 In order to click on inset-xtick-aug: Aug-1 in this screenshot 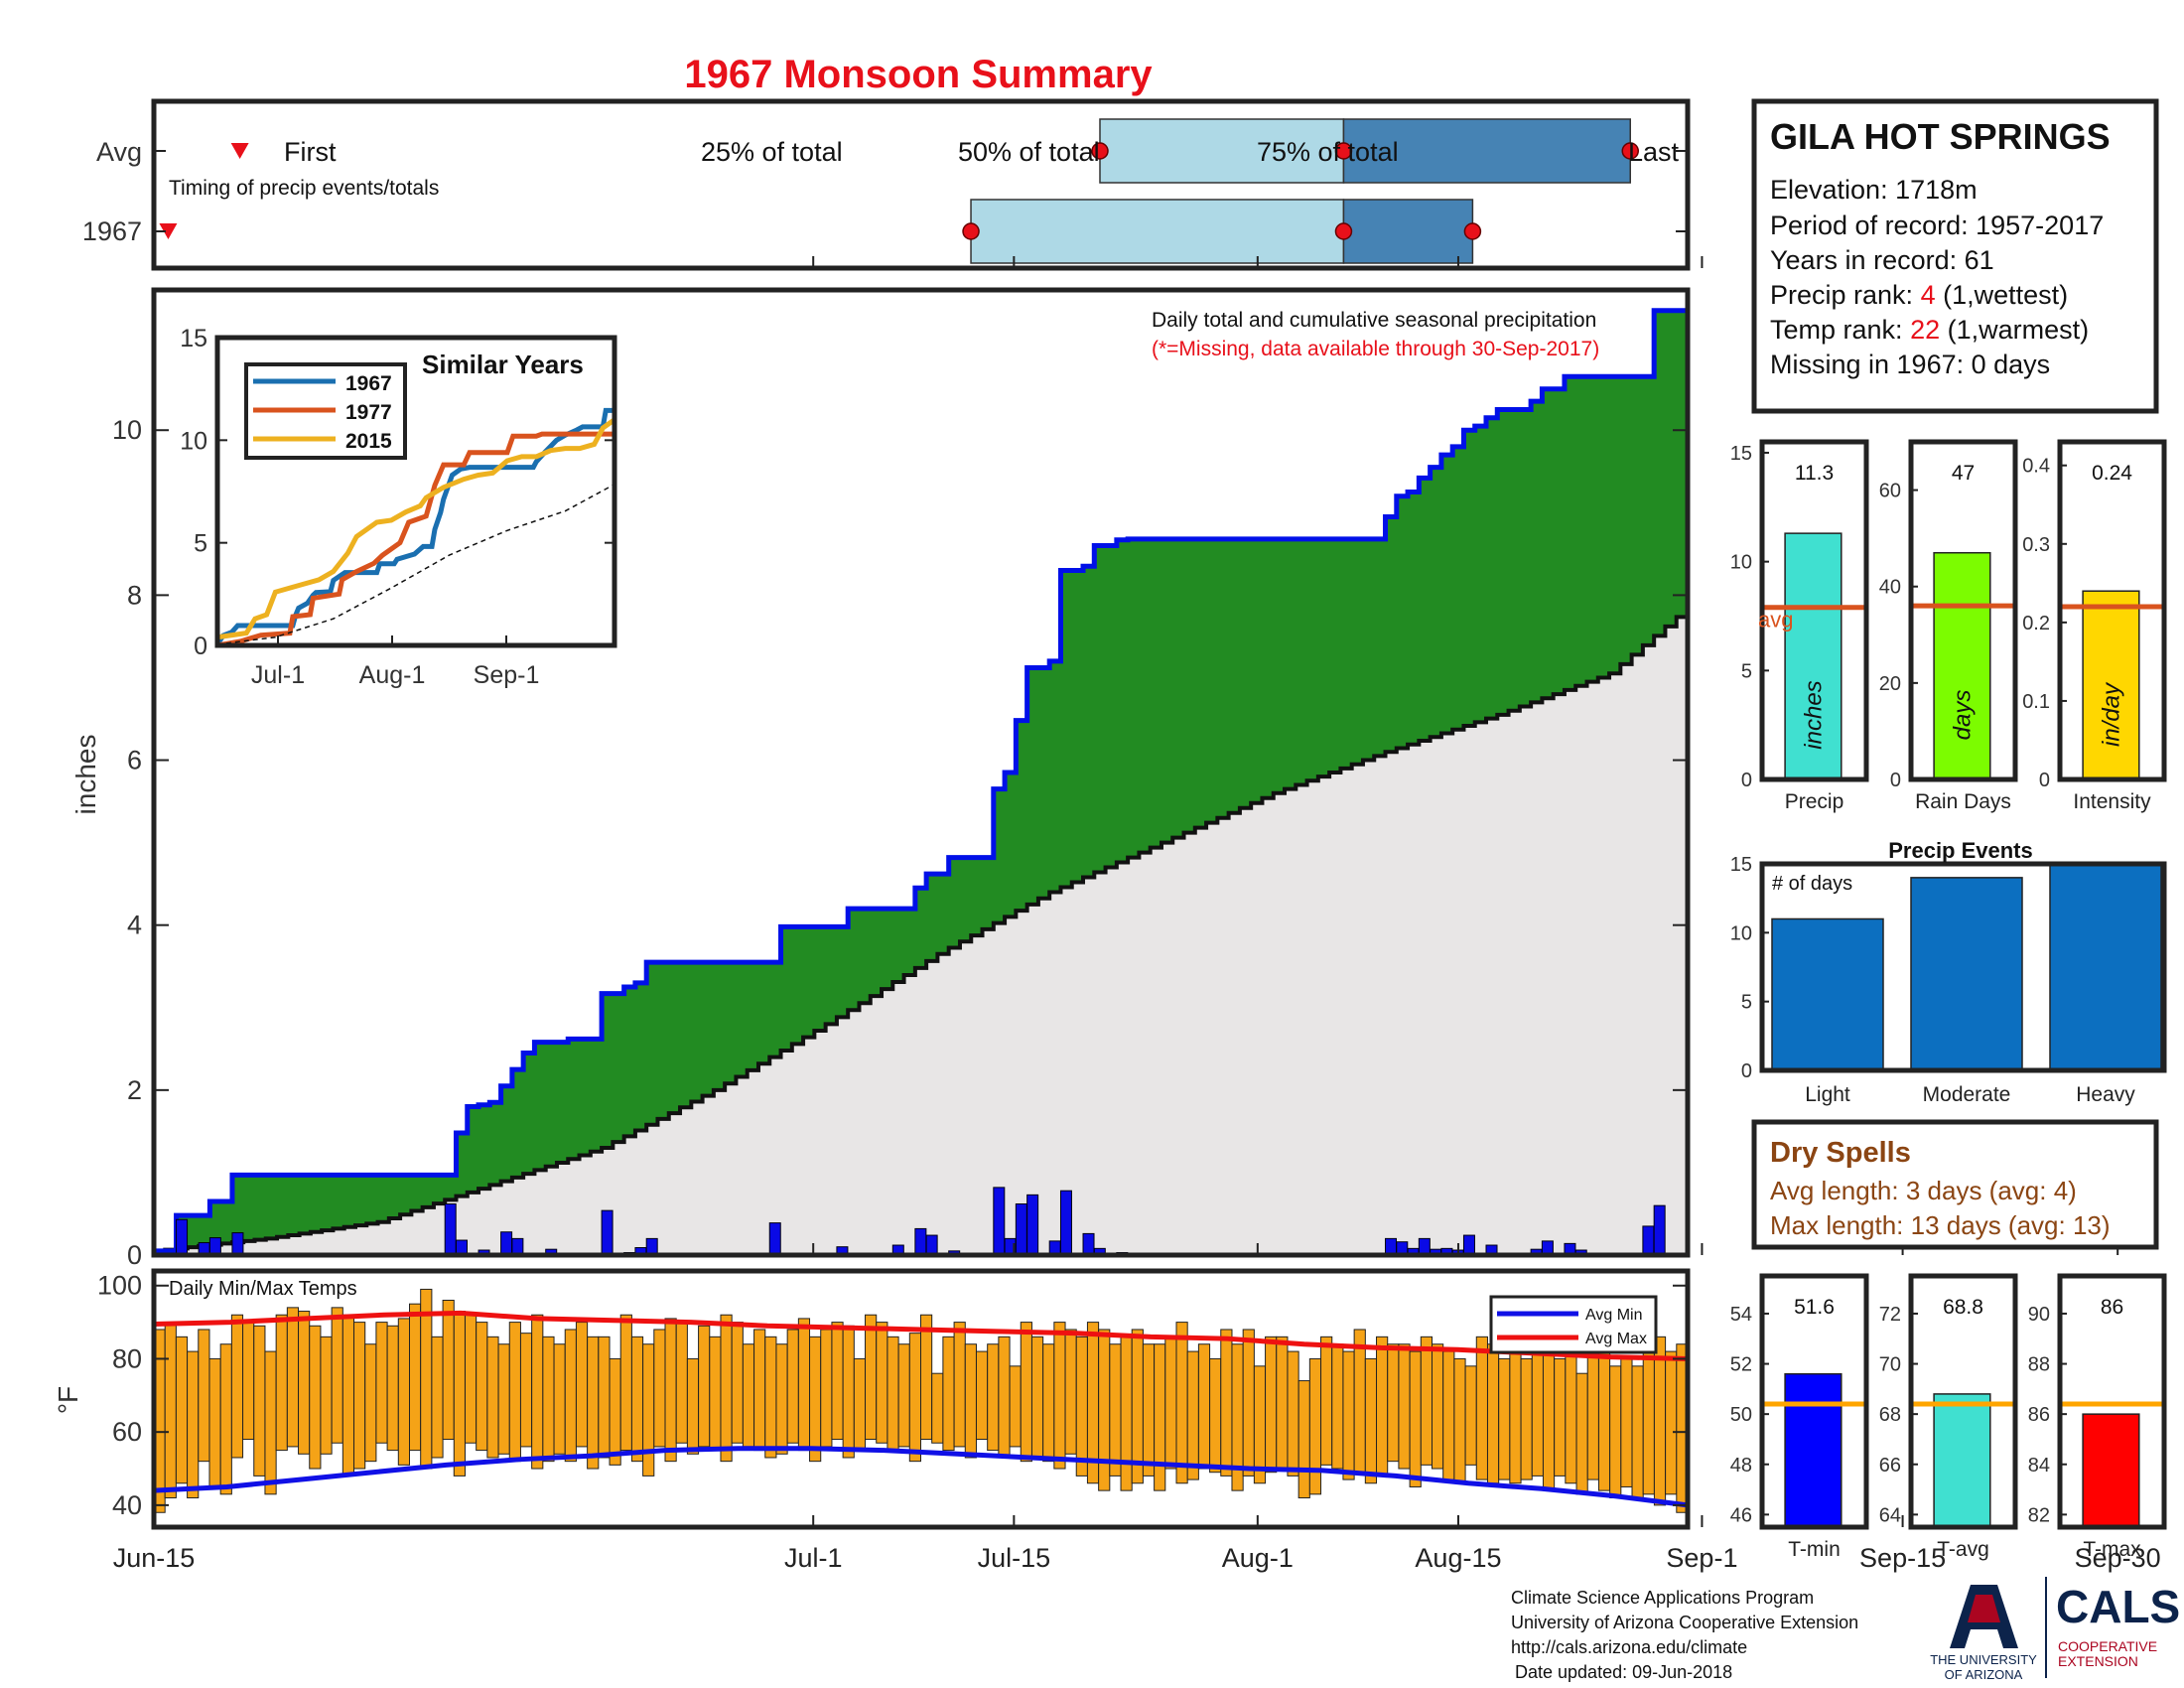, I will do `click(392, 675)`.